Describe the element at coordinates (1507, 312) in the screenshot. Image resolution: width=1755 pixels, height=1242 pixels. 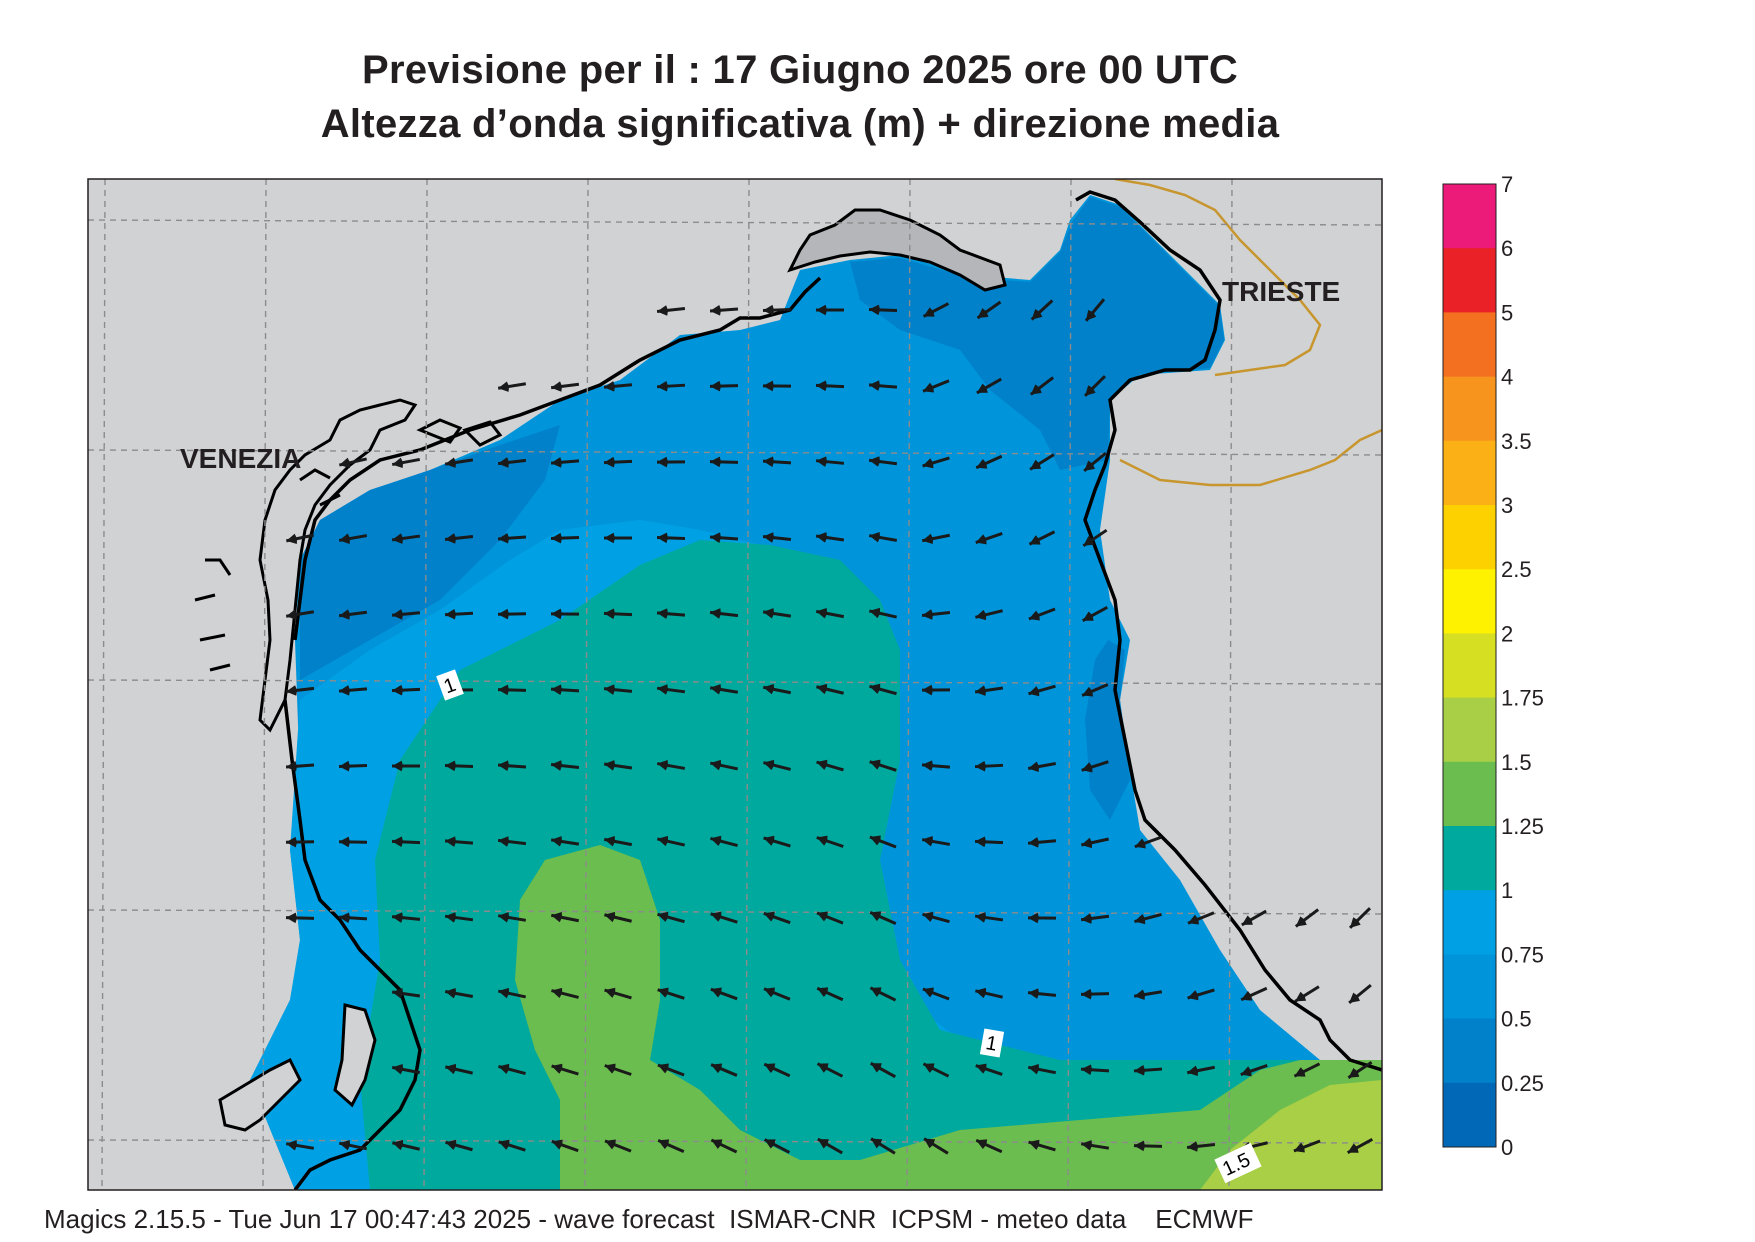
I see `colorbar-tick-label: 5` at that location.